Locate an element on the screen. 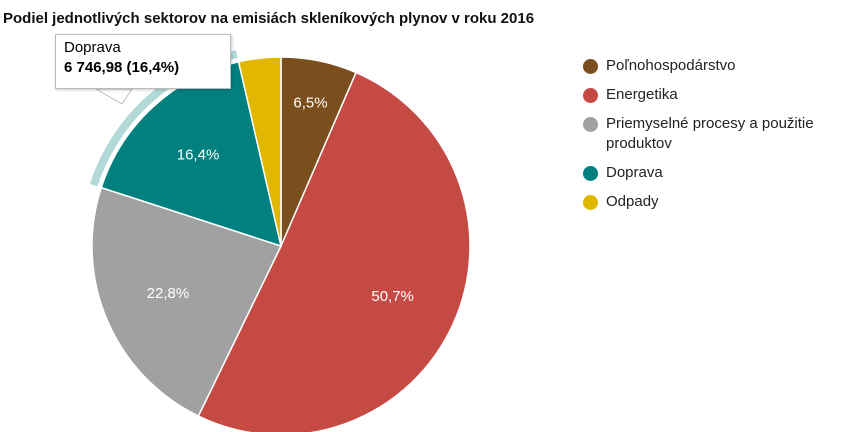 This screenshot has height=432, width=853. data-label: 50,7% is located at coordinates (392, 296).